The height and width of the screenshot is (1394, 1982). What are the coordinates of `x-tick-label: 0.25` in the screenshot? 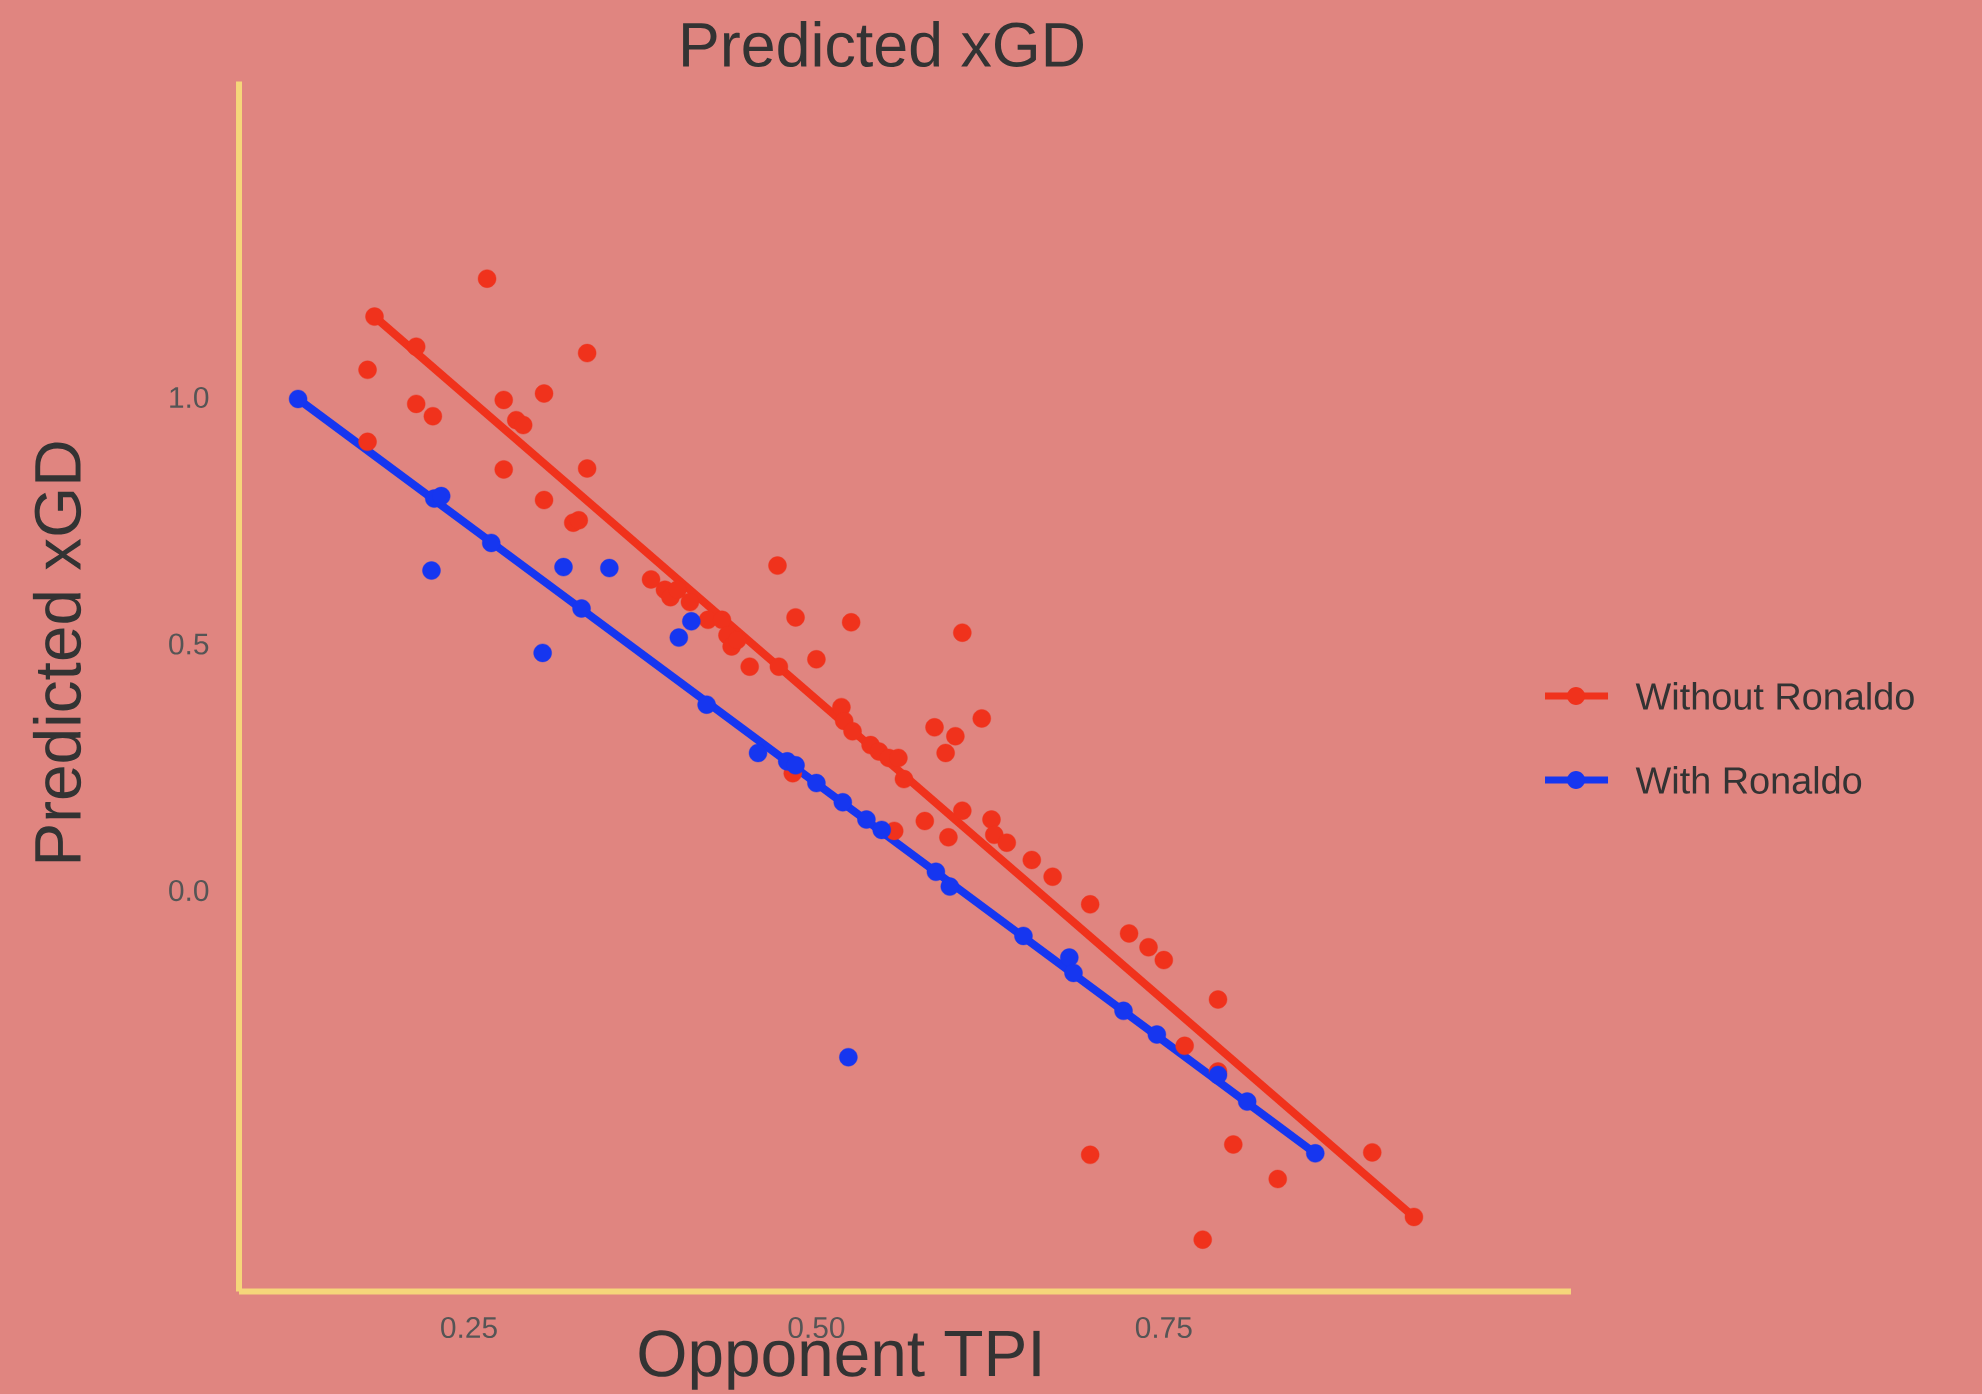 It's located at (469, 1327).